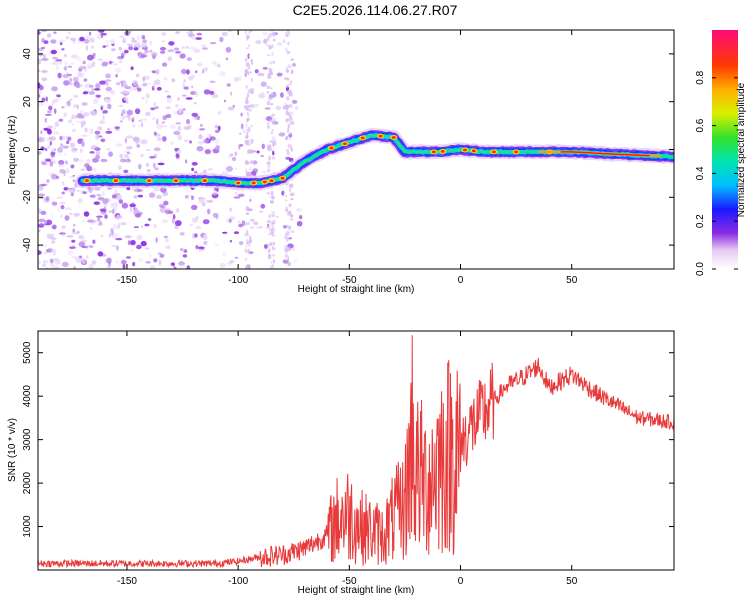 This screenshot has height=600, width=750. What do you see at coordinates (356, 590) in the screenshot?
I see `snr-x-axis-label: Height of straight line (km)` at bounding box center [356, 590].